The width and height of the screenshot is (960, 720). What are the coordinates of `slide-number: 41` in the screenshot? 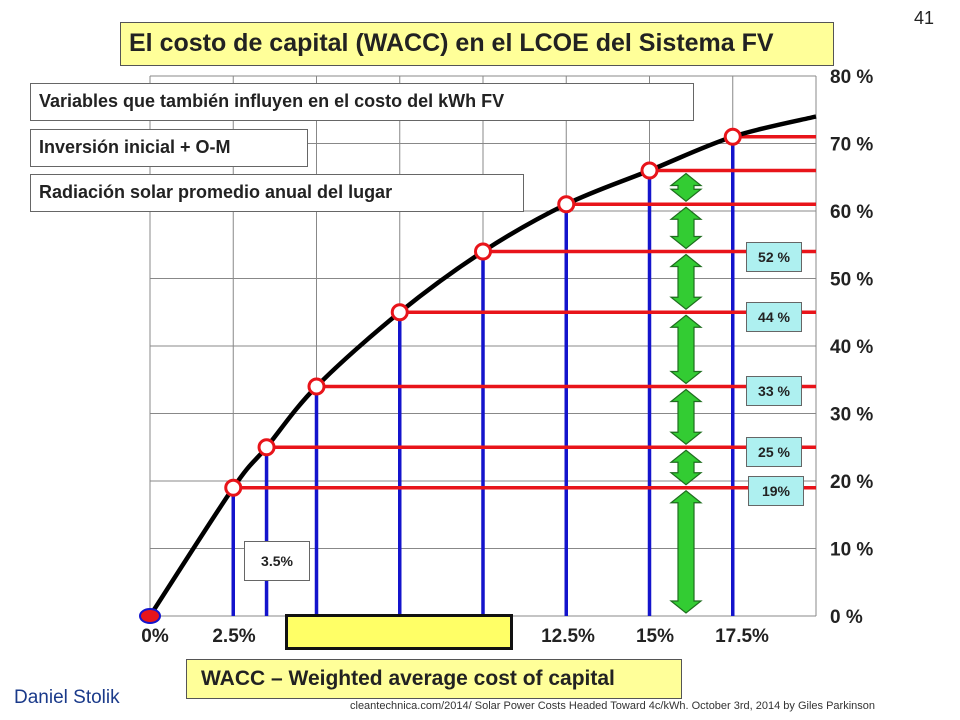 It's located at (923, 18).